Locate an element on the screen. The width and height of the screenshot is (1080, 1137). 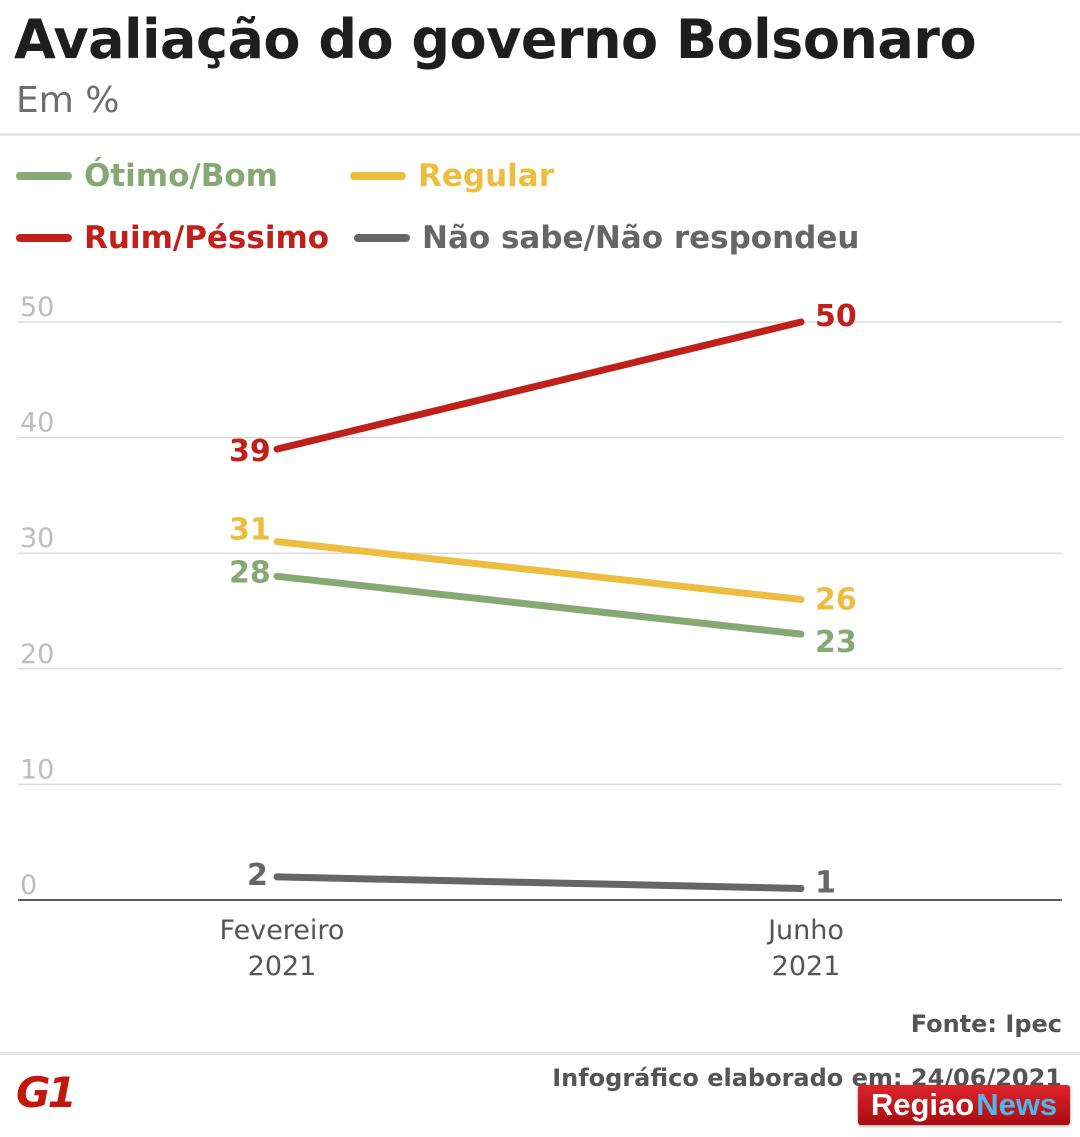
x-tick-label-0-0: Fevereiro is located at coordinates (282, 930).